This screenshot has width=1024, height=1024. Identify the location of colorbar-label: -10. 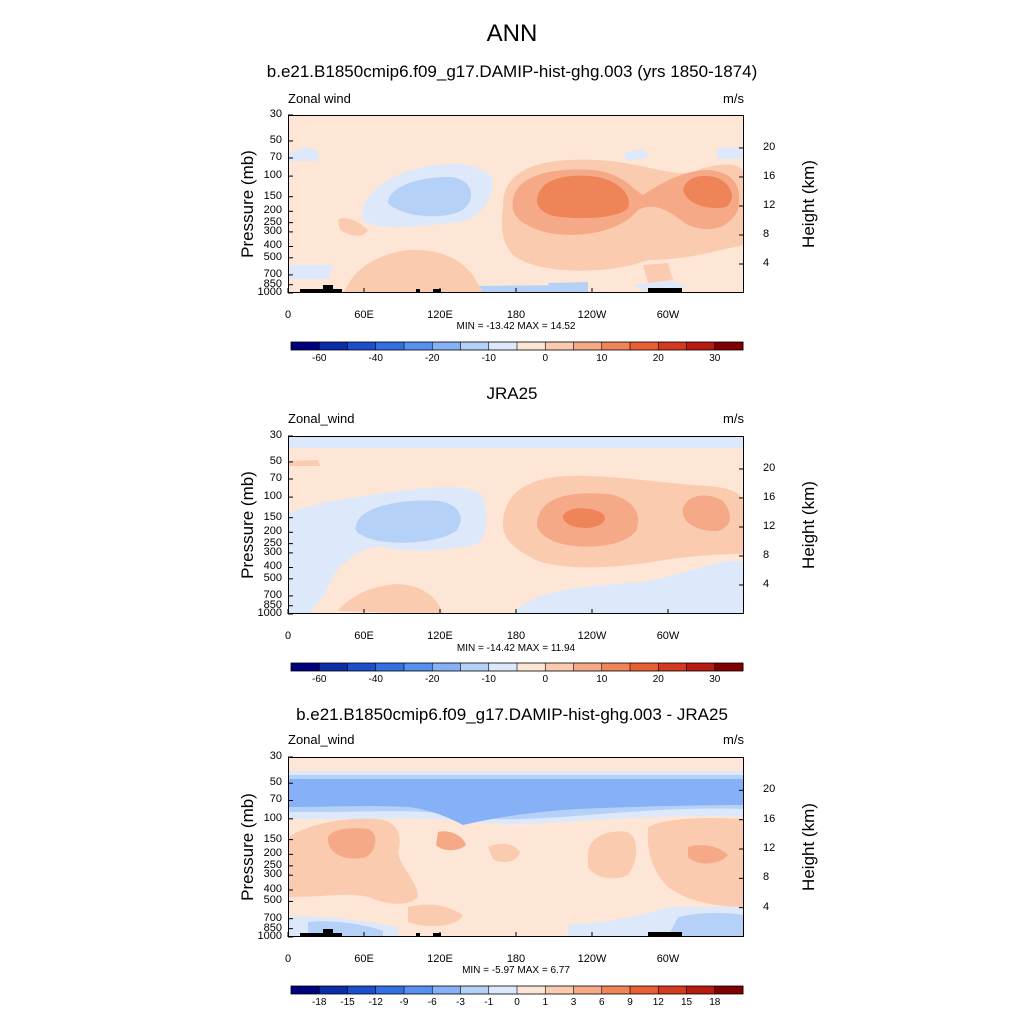
(488, 679).